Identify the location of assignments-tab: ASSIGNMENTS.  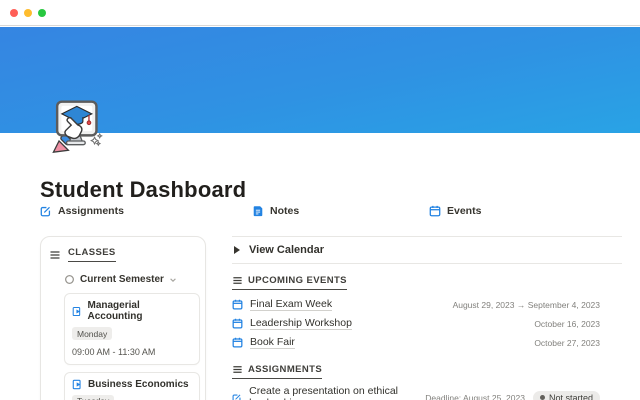
(277, 371).